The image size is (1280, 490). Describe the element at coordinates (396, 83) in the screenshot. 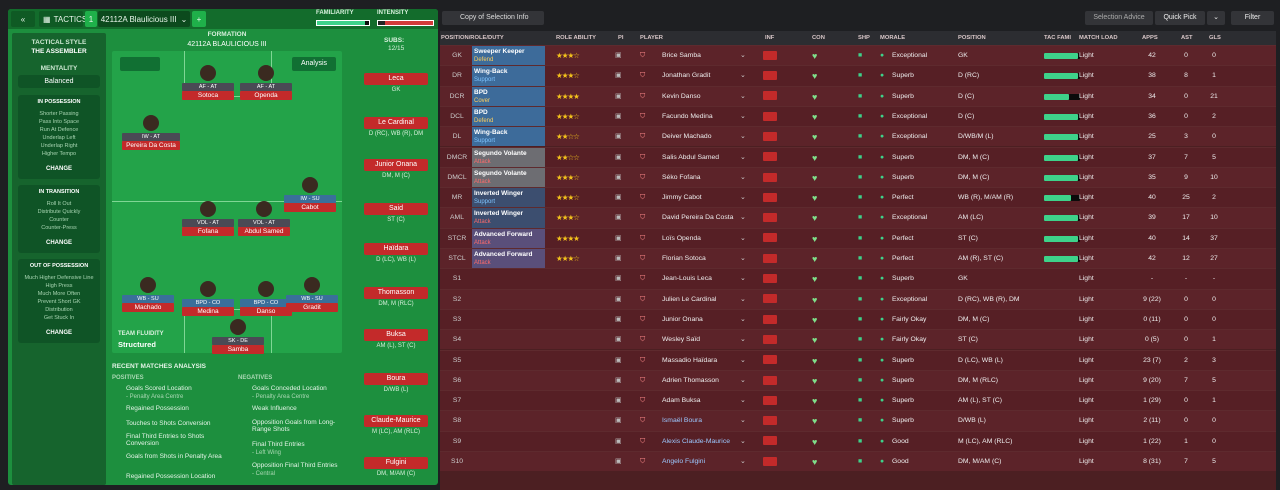

I see `sub-leca: Leca GK` at that location.